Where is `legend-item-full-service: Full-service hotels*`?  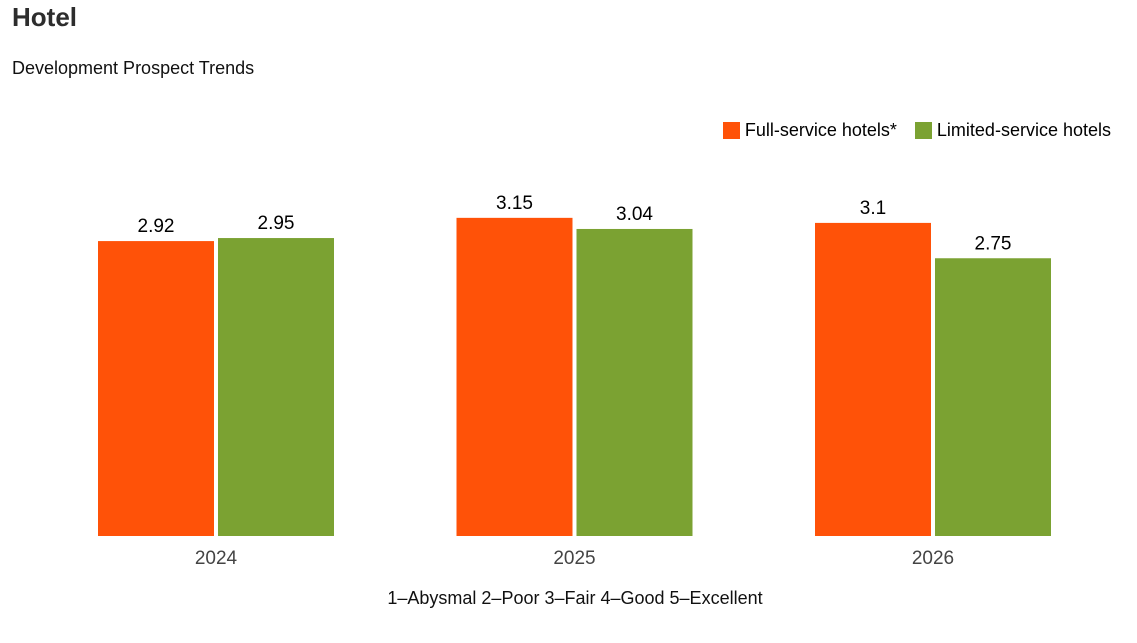 legend-item-full-service: Full-service hotels* is located at coordinates (809, 130).